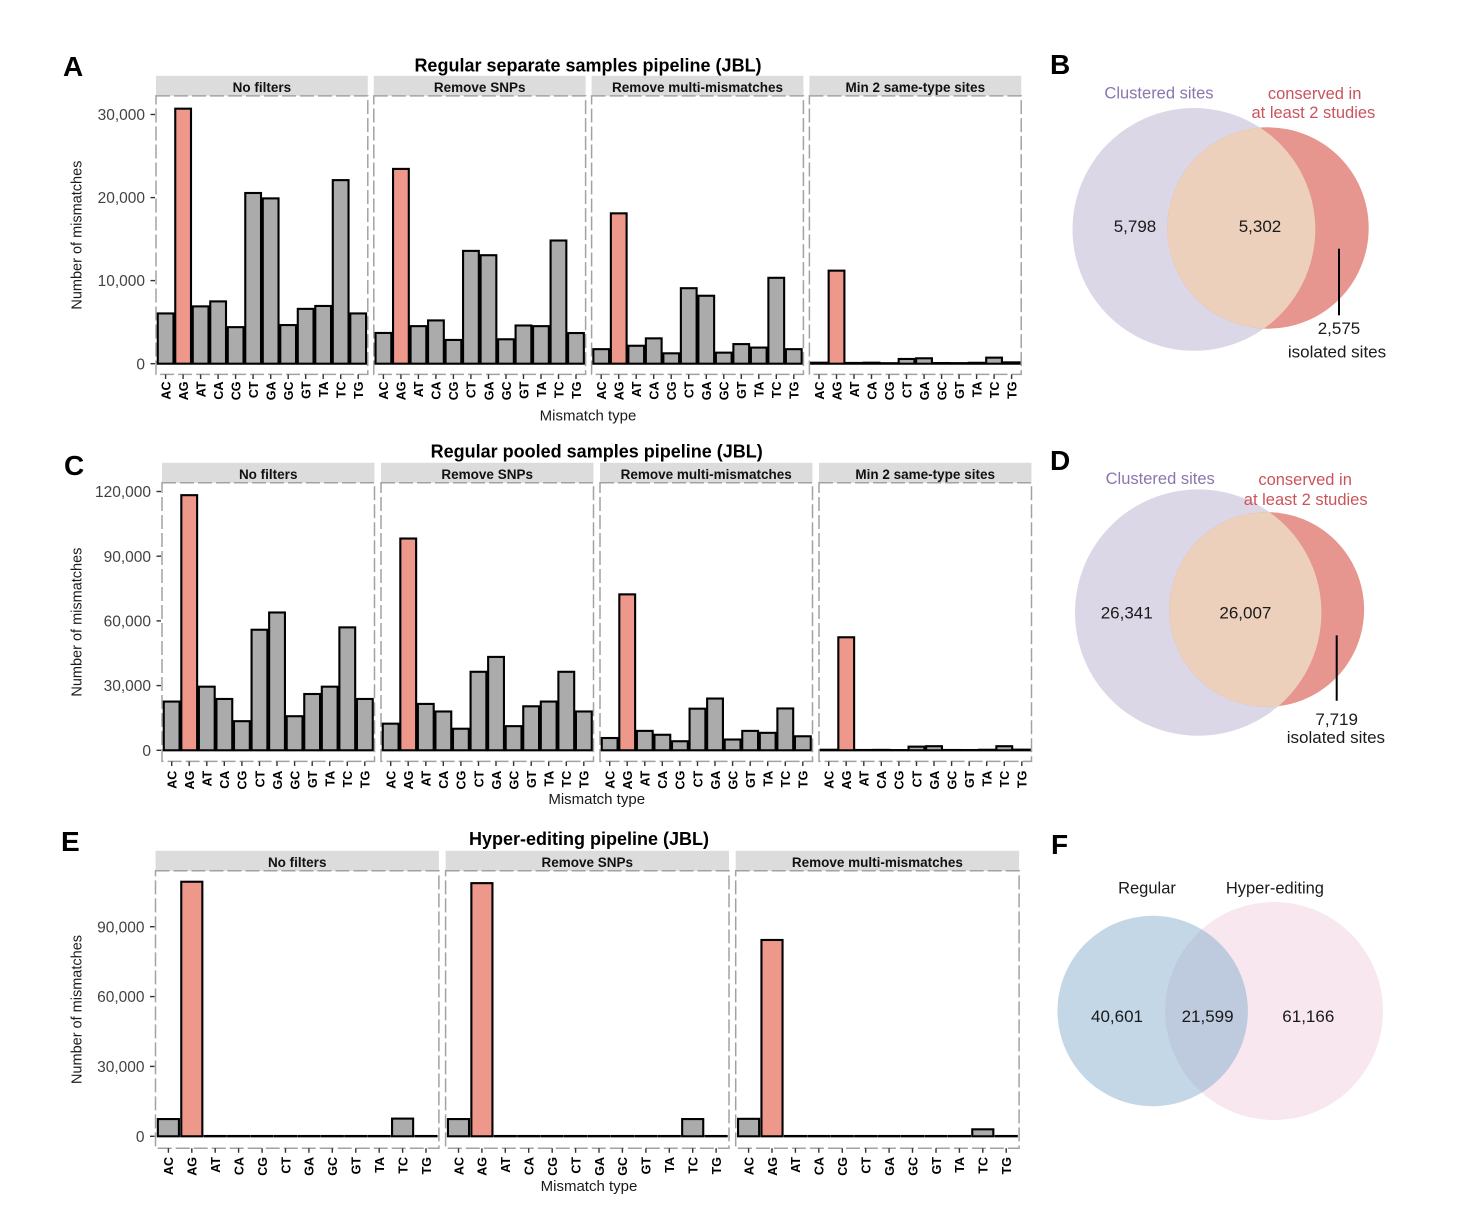 The height and width of the screenshot is (1216, 1460). Describe the element at coordinates (1208, 1016) in the screenshot. I see `svg-text: 21,599` at that location.